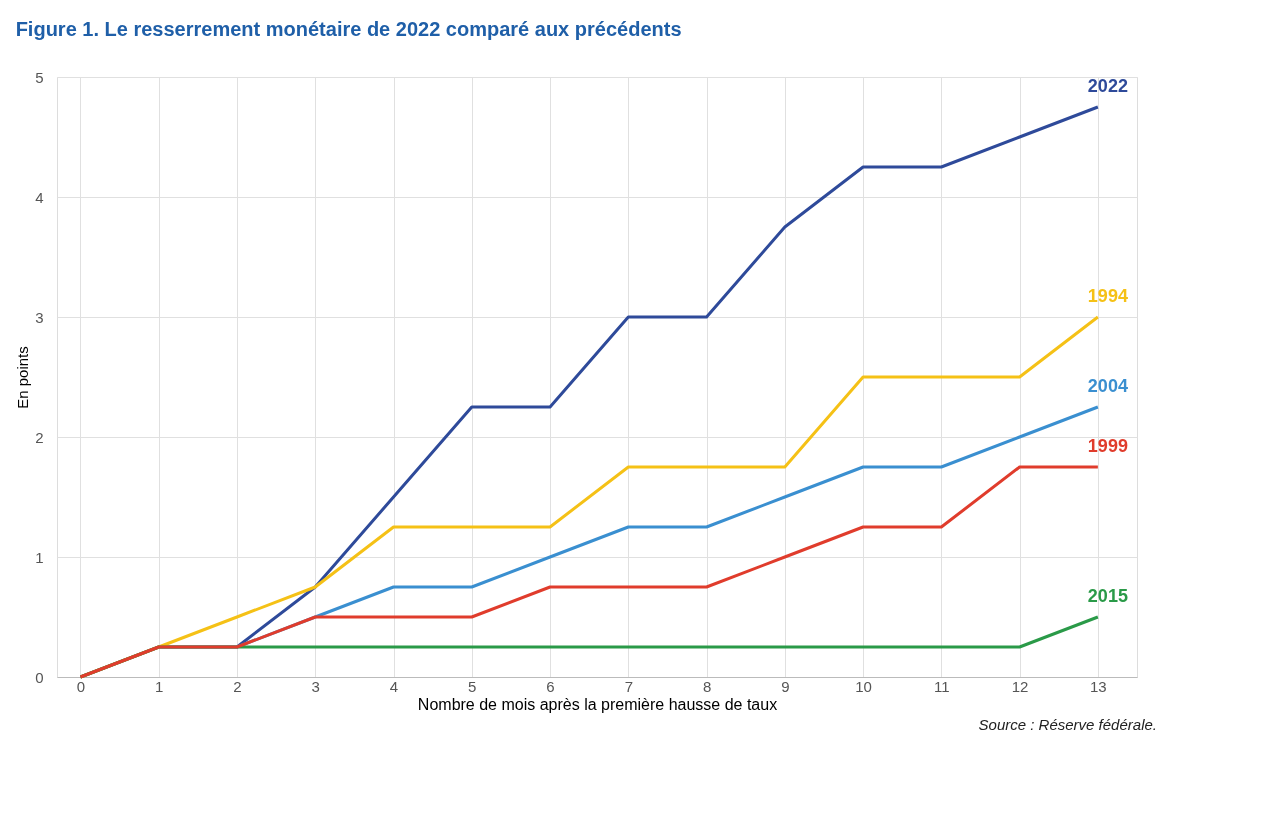 The image size is (1275, 834). I want to click on y-axis-title: En points, so click(23, 377).